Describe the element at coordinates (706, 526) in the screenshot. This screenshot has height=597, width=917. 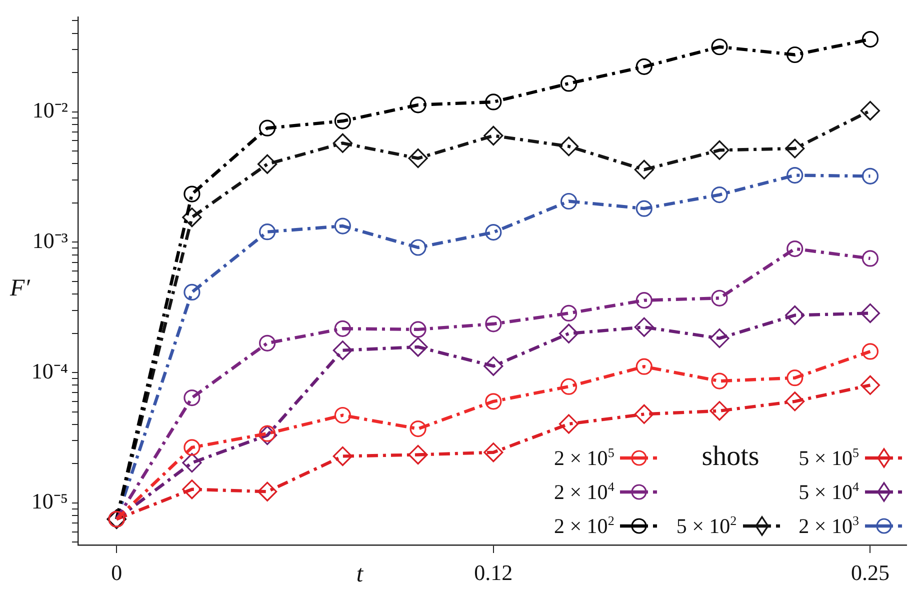
I see `legend-label: 5 × 10$^{2}$` at that location.